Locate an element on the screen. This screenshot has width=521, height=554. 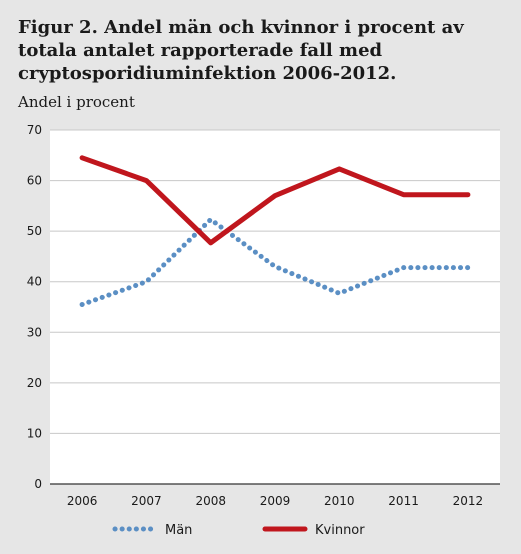
y-tick-label: 10 is located at coordinates (34, 433).